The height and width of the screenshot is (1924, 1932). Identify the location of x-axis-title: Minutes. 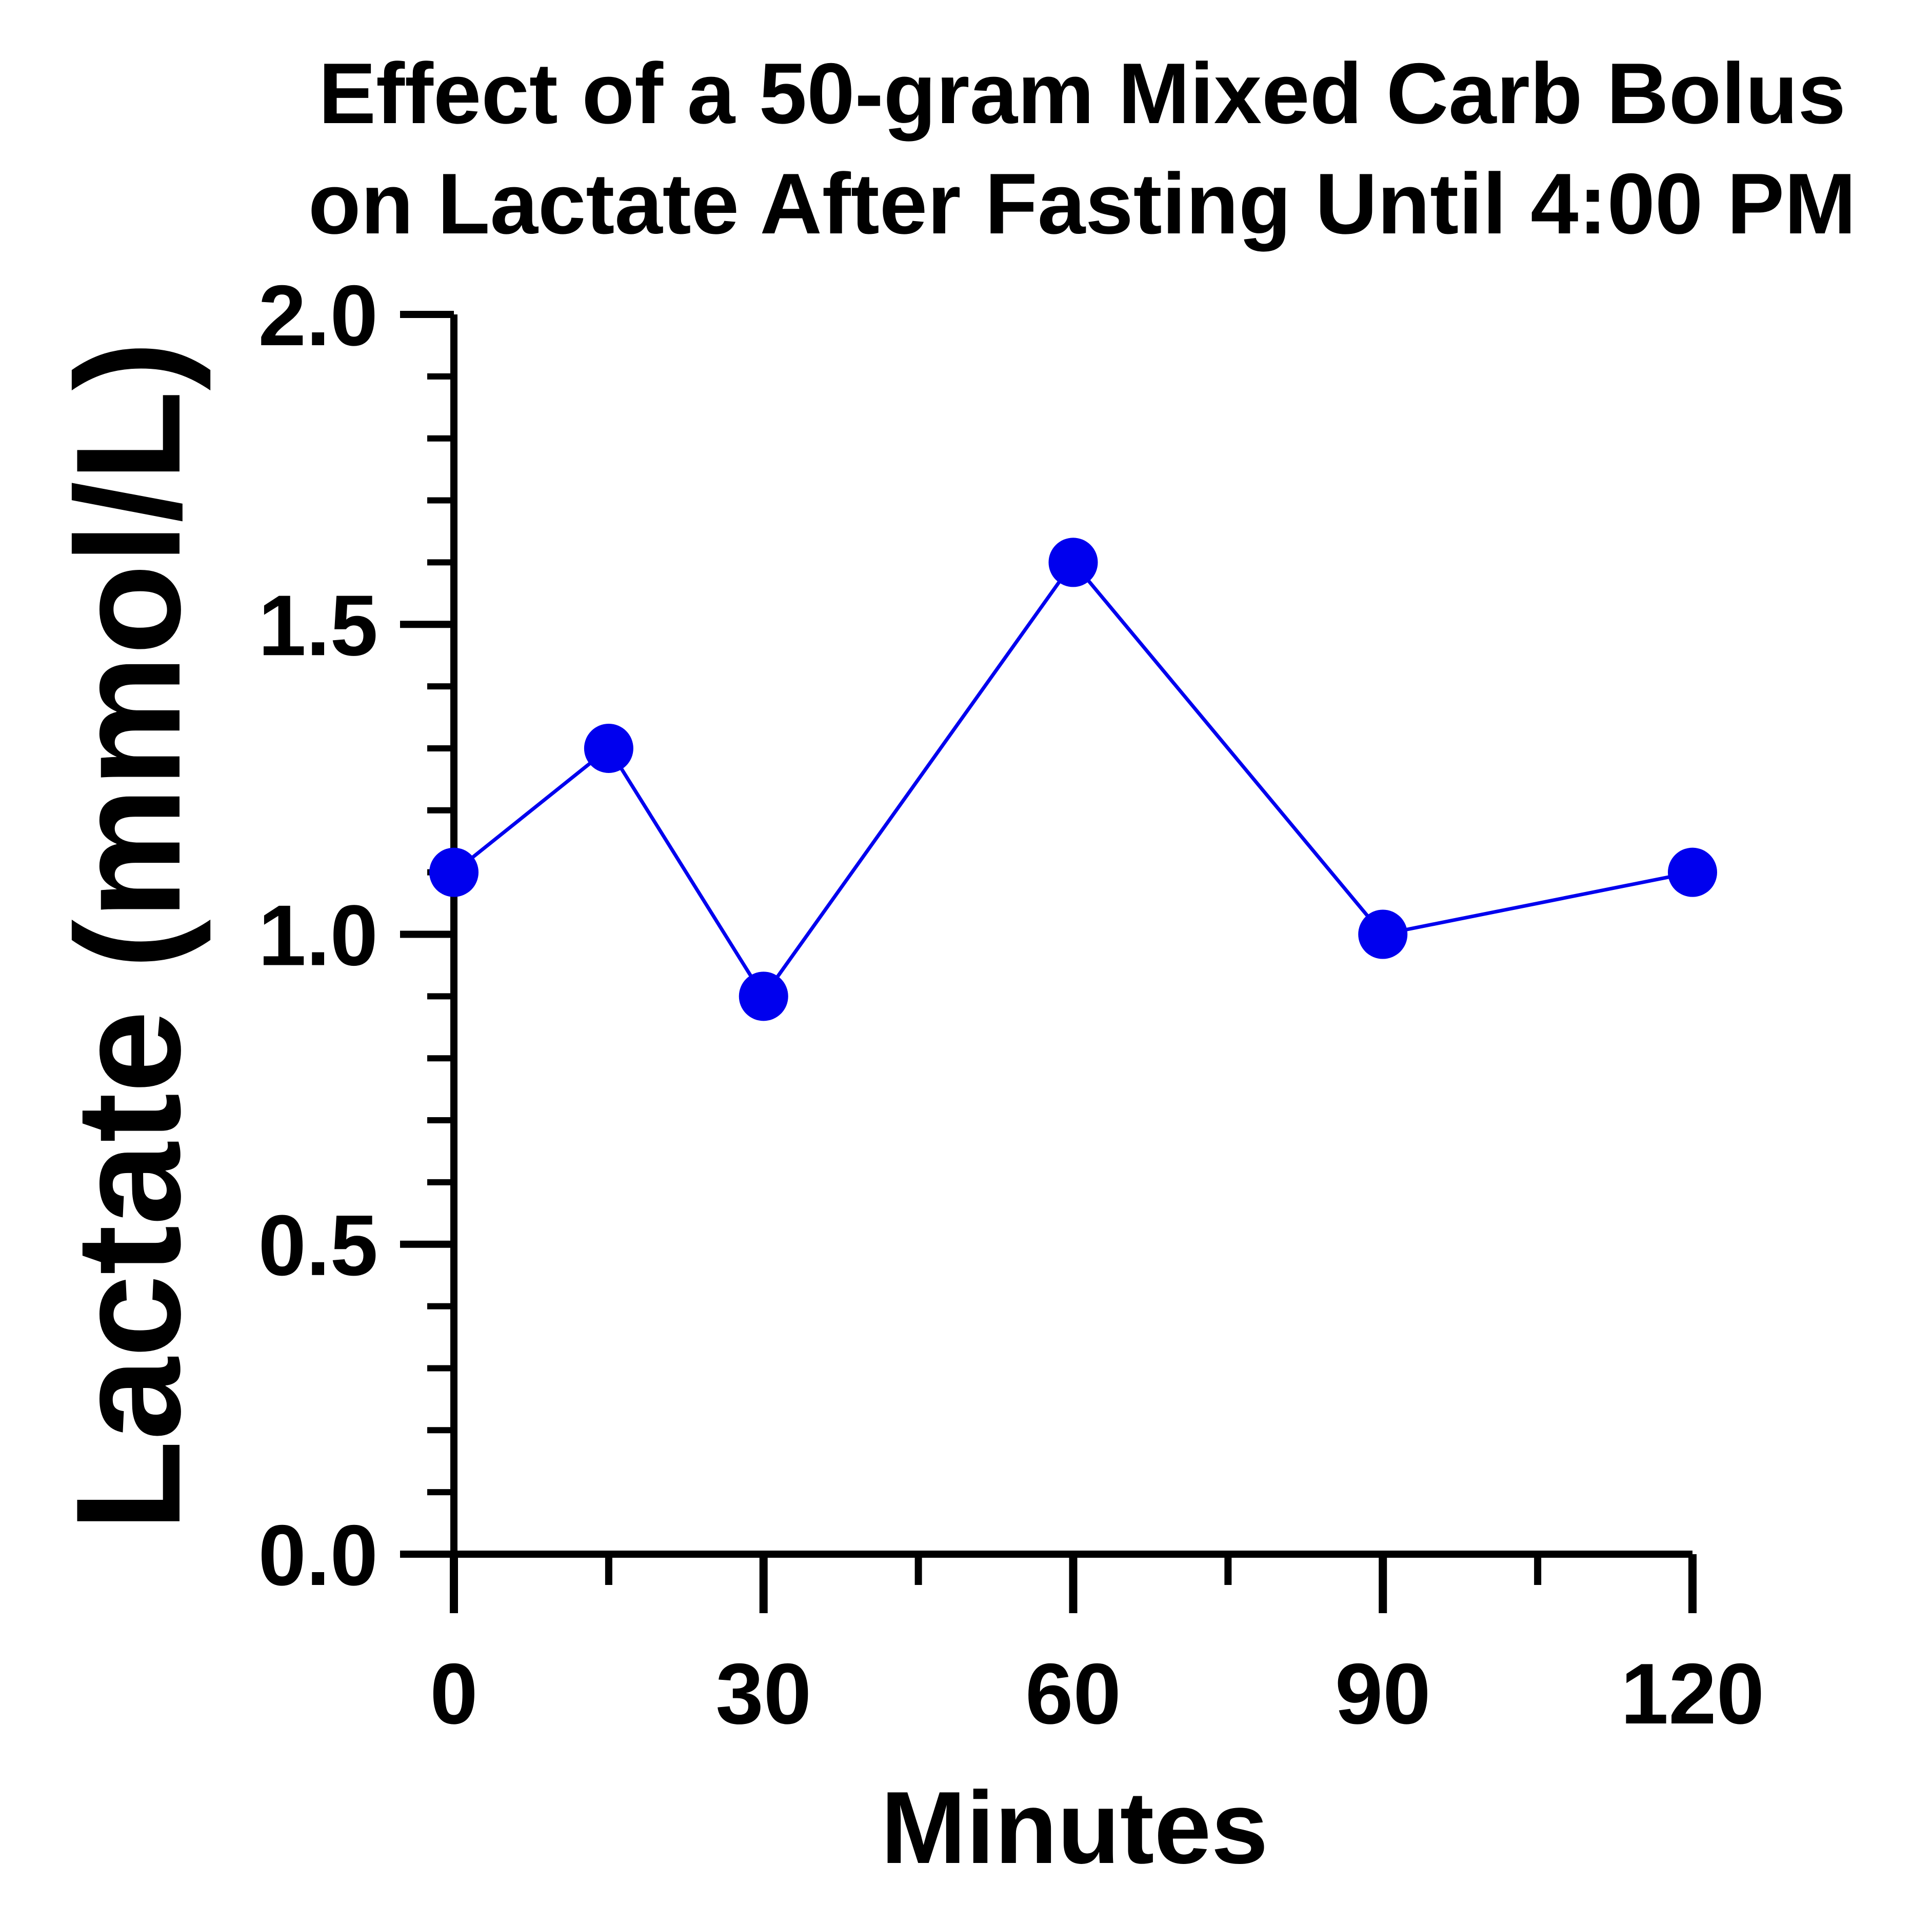
(1074, 1828).